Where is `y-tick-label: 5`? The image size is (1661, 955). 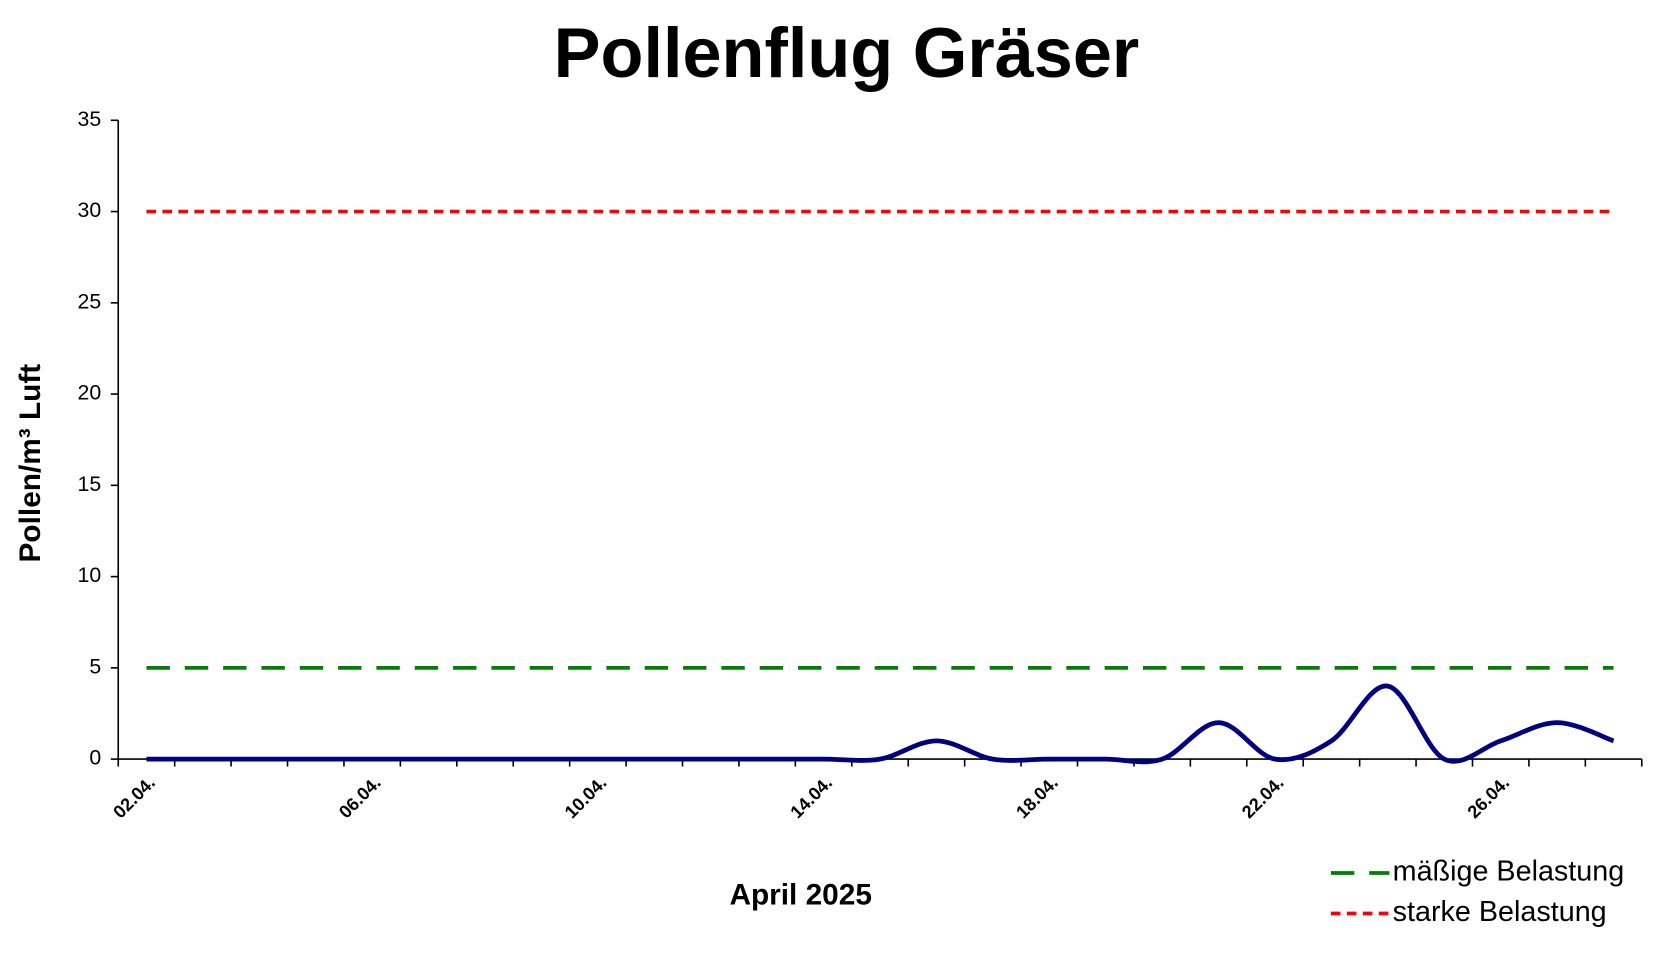
y-tick-label: 5 is located at coordinates (95, 666).